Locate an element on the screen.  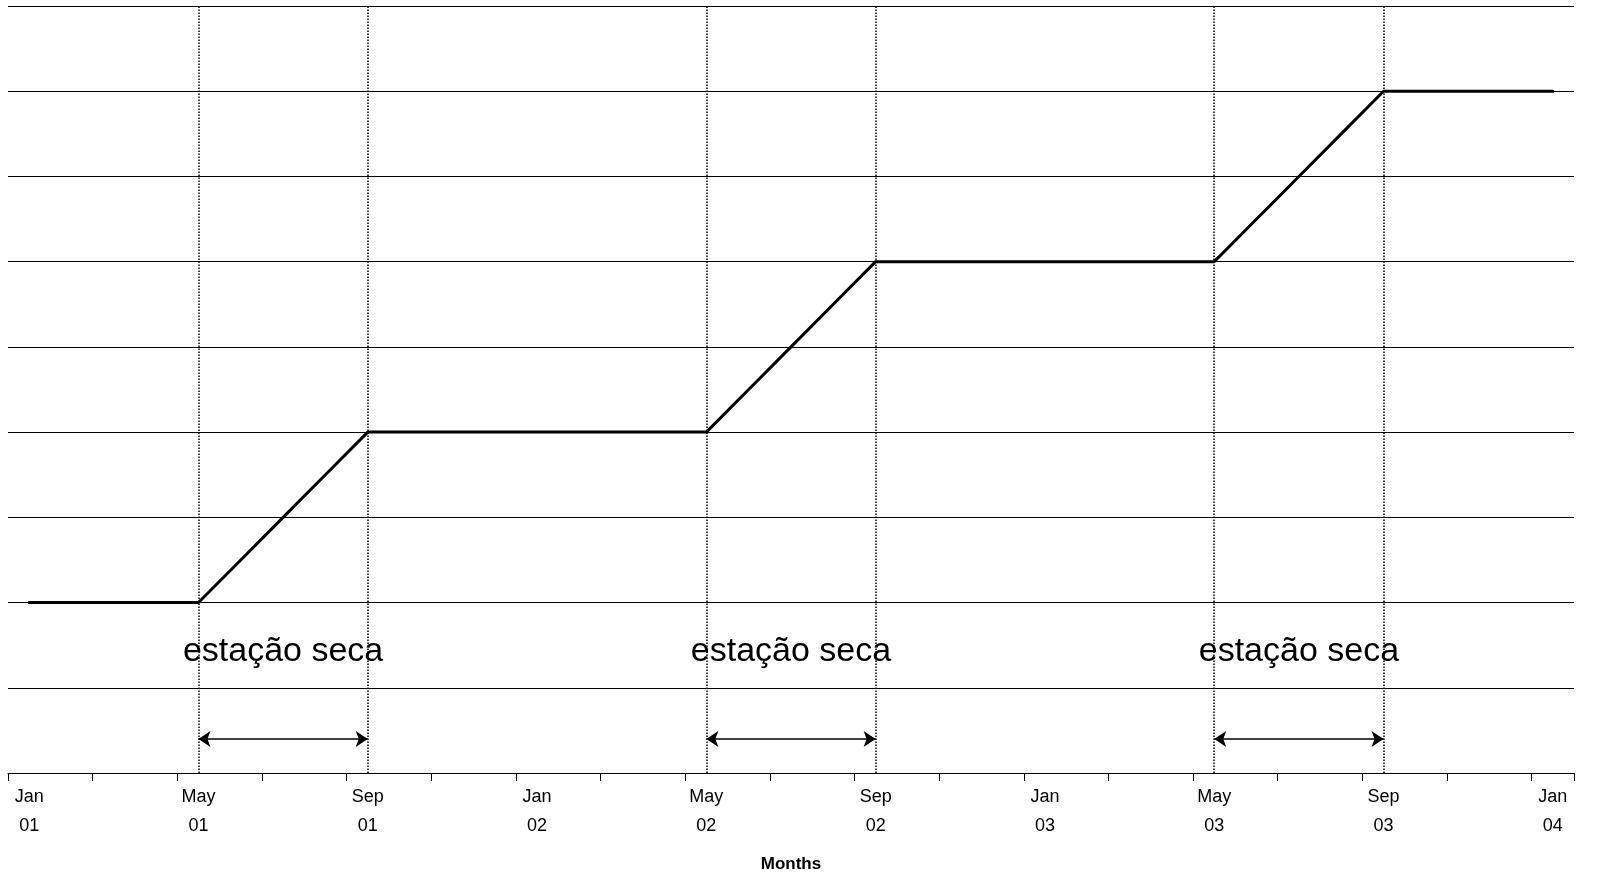
x-tick-label: May 01 is located at coordinates (198, 810).